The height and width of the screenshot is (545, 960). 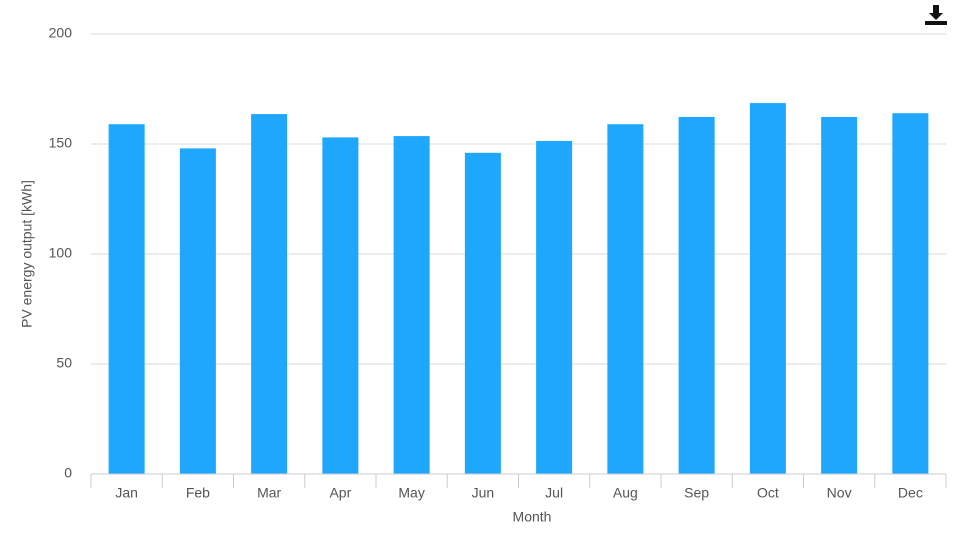 What do you see at coordinates (61, 253) in the screenshot?
I see `y-tick-label: 100` at bounding box center [61, 253].